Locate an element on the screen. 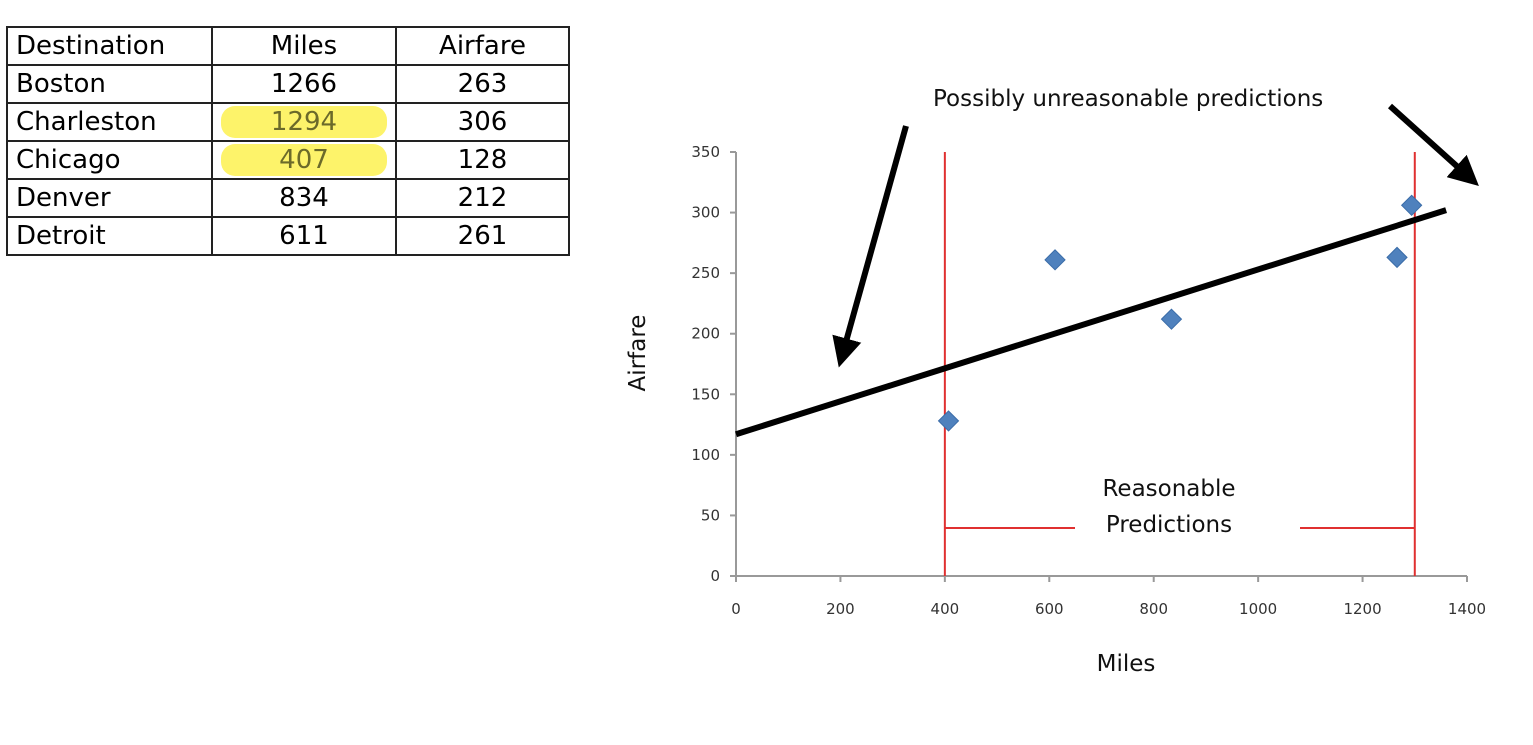 Image resolution: width=1533 pixels, height=745 pixels. y-tick-label: 300 is located at coordinates (705, 213).